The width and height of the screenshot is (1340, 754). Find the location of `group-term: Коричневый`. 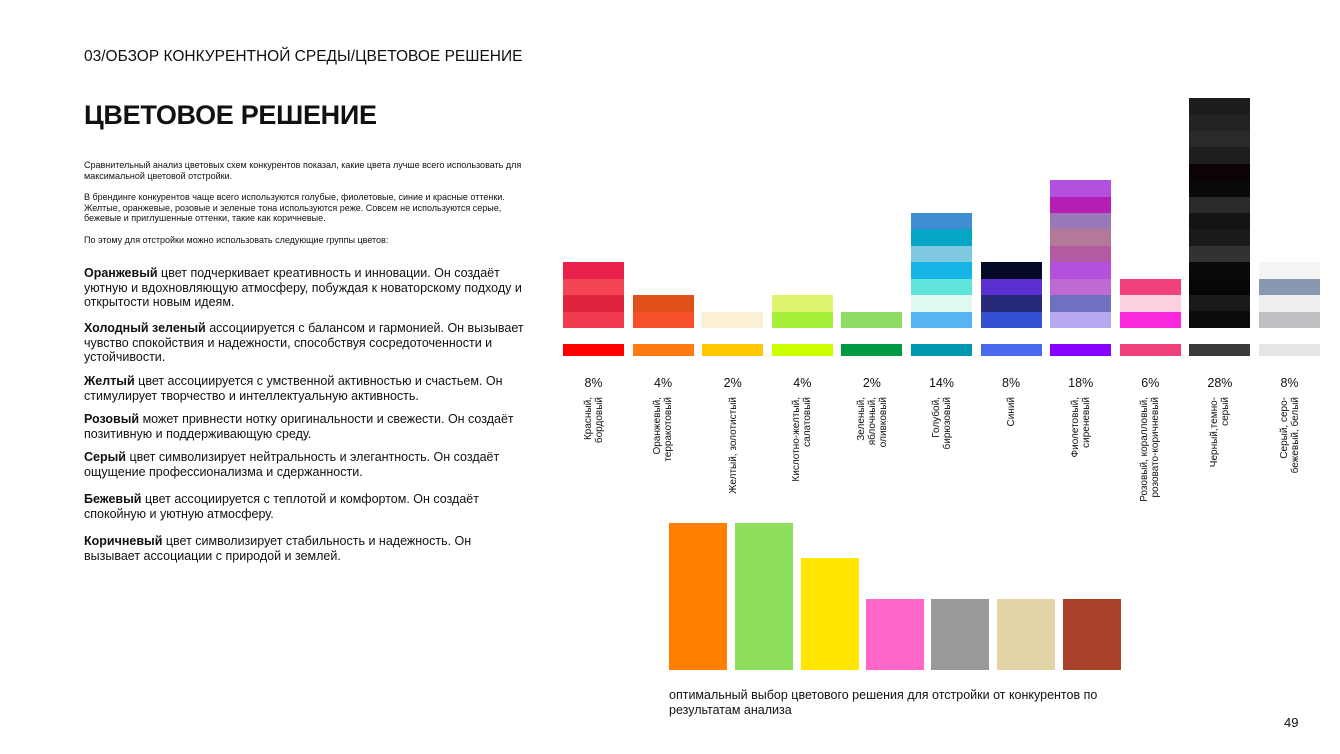

group-term: Коричневый is located at coordinates (123, 541).